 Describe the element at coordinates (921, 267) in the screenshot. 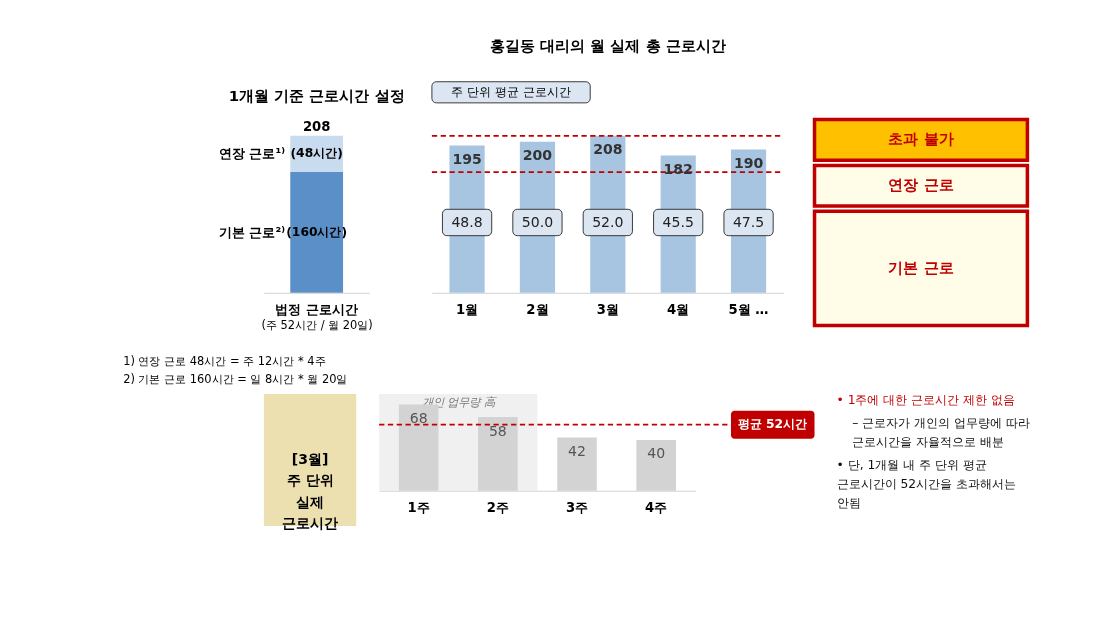

I see `text: 기본 근로` at that location.